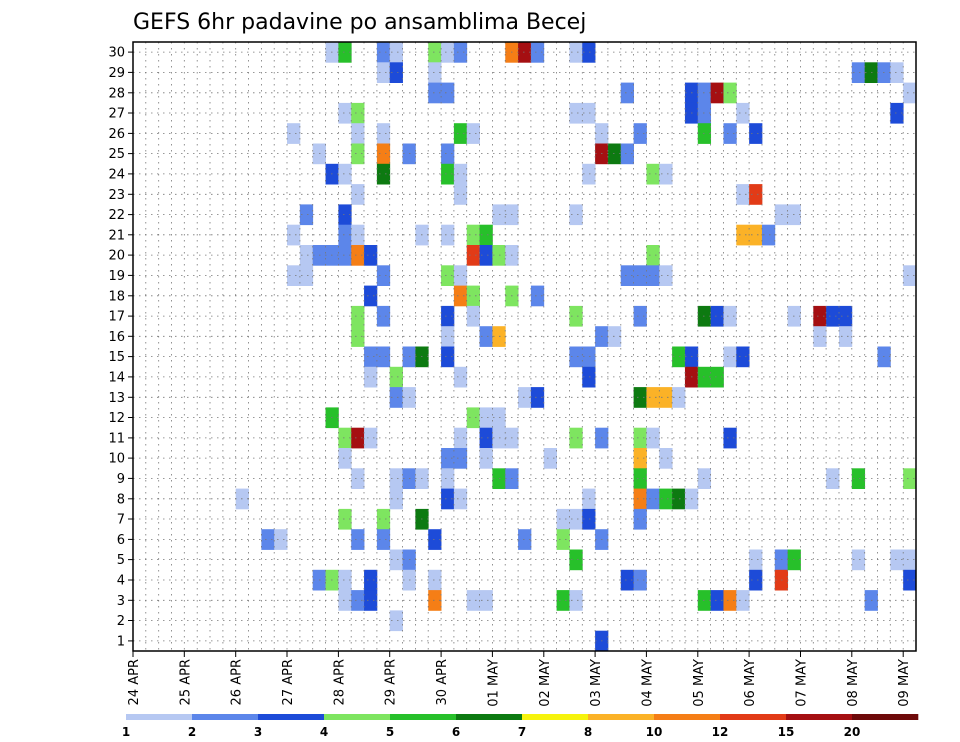 This screenshot has width=960, height=742. I want to click on y-tick-label: 16, so click(116, 337).